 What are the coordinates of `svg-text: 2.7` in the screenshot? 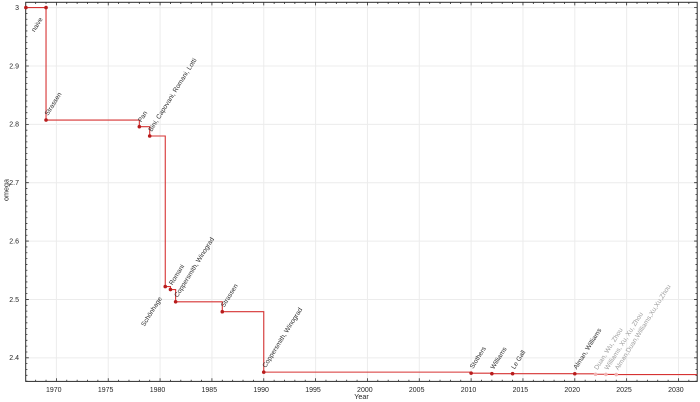 It's located at (14, 183).